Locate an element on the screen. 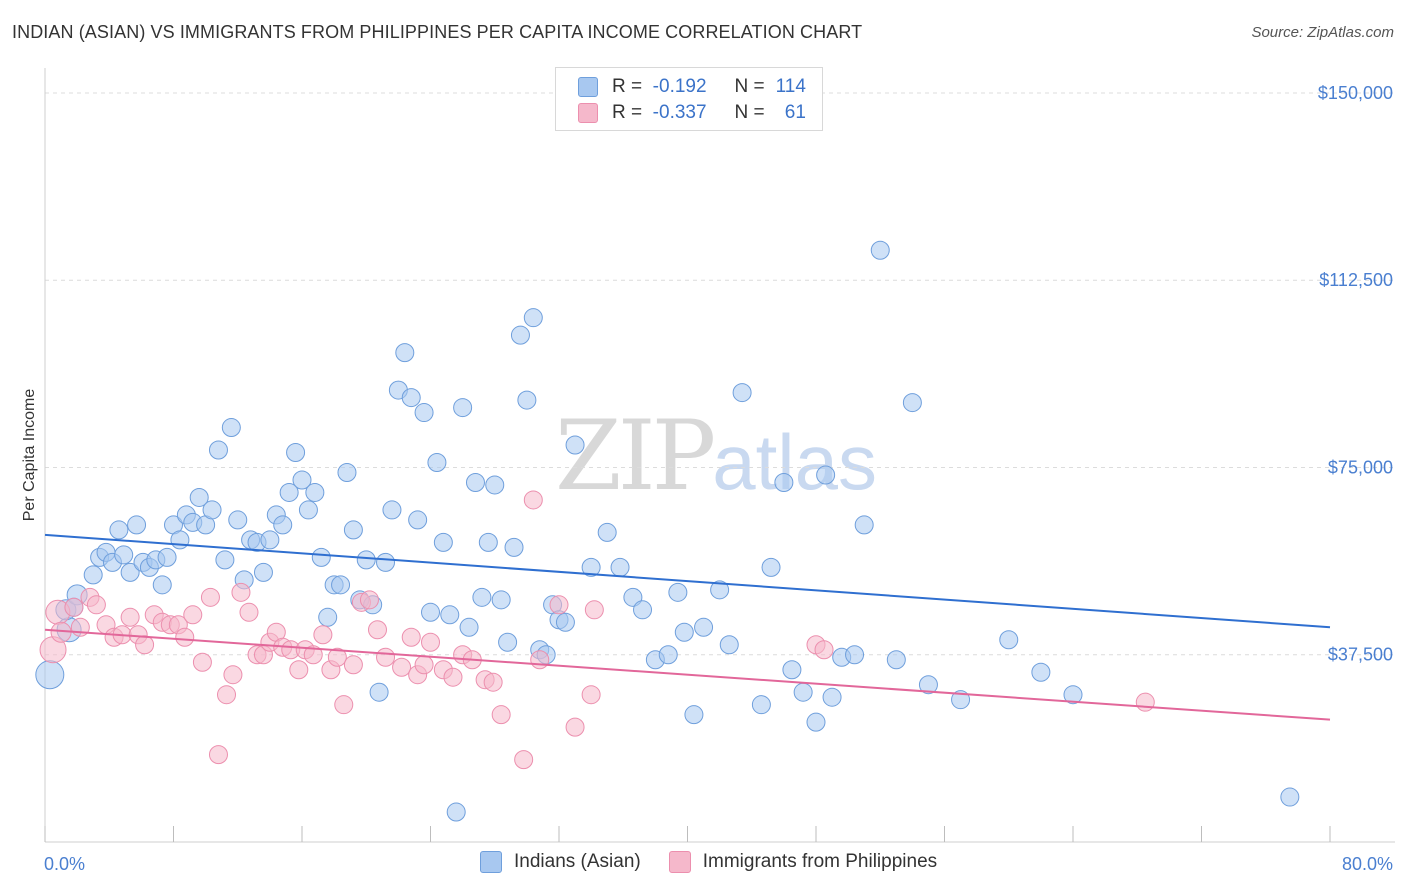  legend-swatch-pink is located at coordinates (588, 113).